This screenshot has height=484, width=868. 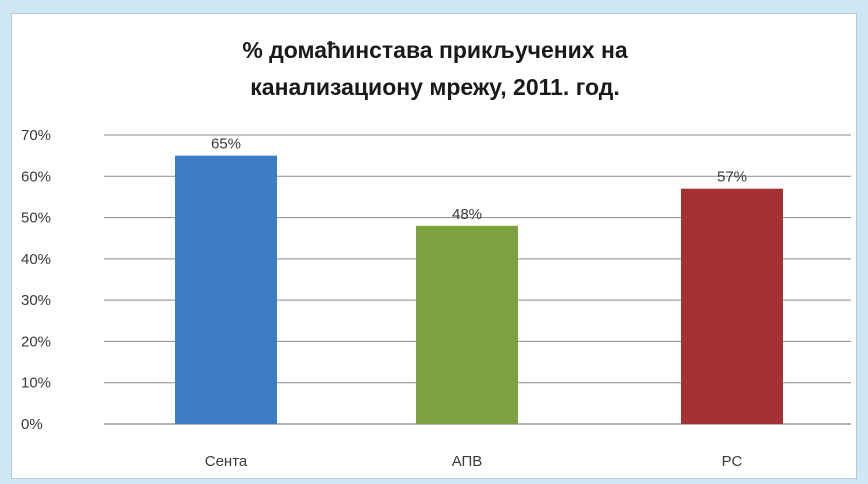 What do you see at coordinates (36, 383) in the screenshot?
I see `y-tick-label: 10%` at bounding box center [36, 383].